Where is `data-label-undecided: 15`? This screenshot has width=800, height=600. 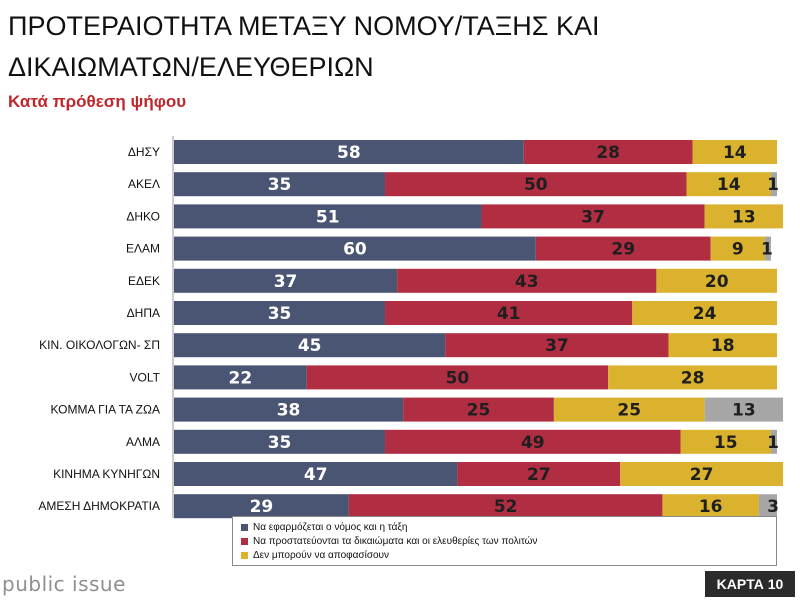 data-label-undecided: 15 is located at coordinates (726, 443).